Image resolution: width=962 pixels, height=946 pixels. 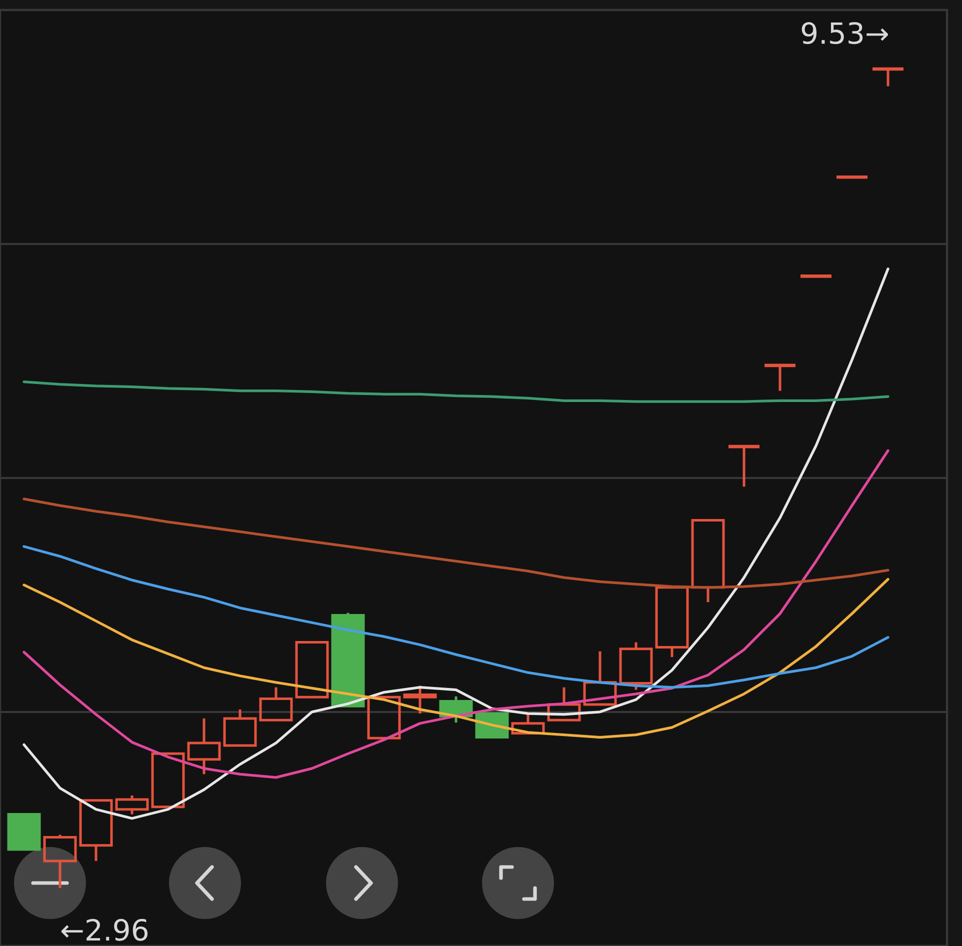 I want to click on text: 9.53→, so click(x=845, y=33).